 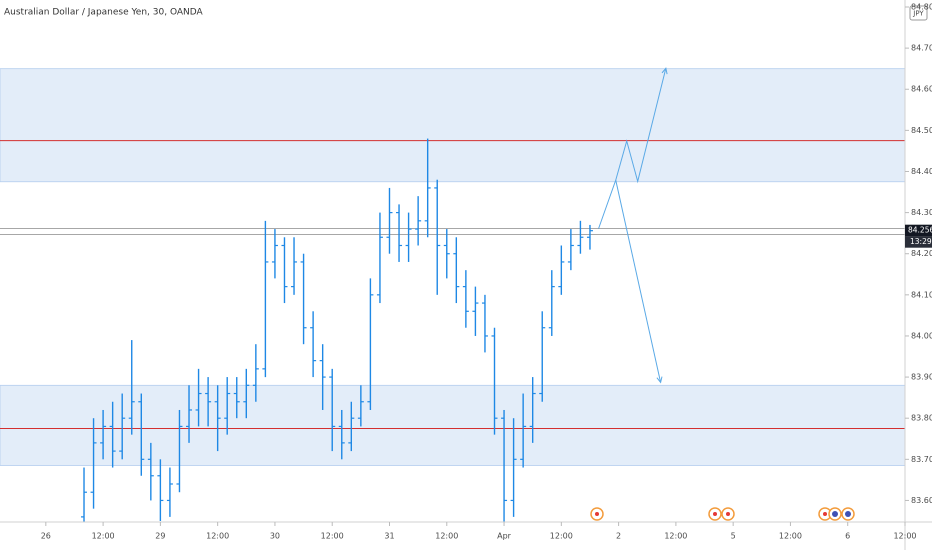 What do you see at coordinates (921, 171) in the screenshot?
I see `y-tick-label: 84.400` at bounding box center [921, 171].